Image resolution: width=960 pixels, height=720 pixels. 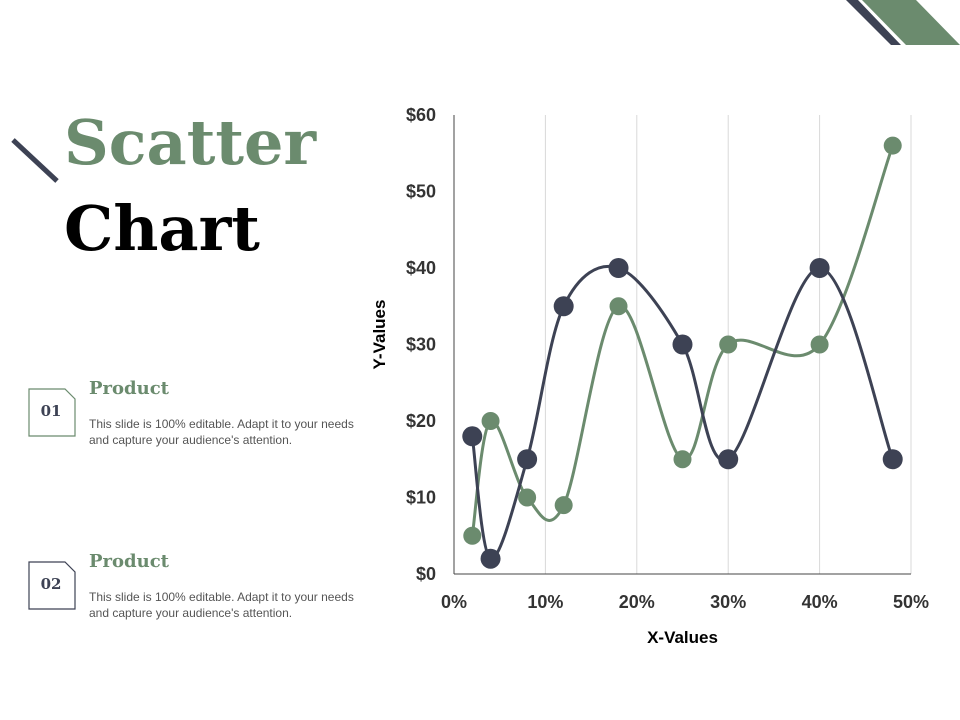 I want to click on y-tick-label: $50, so click(x=421, y=192).